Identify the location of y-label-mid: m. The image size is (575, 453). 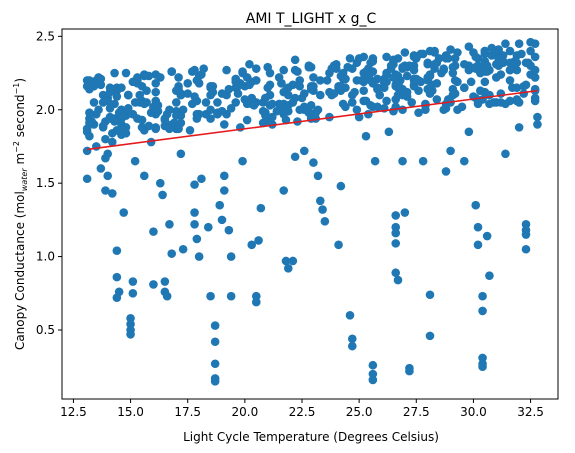
(20, 161).